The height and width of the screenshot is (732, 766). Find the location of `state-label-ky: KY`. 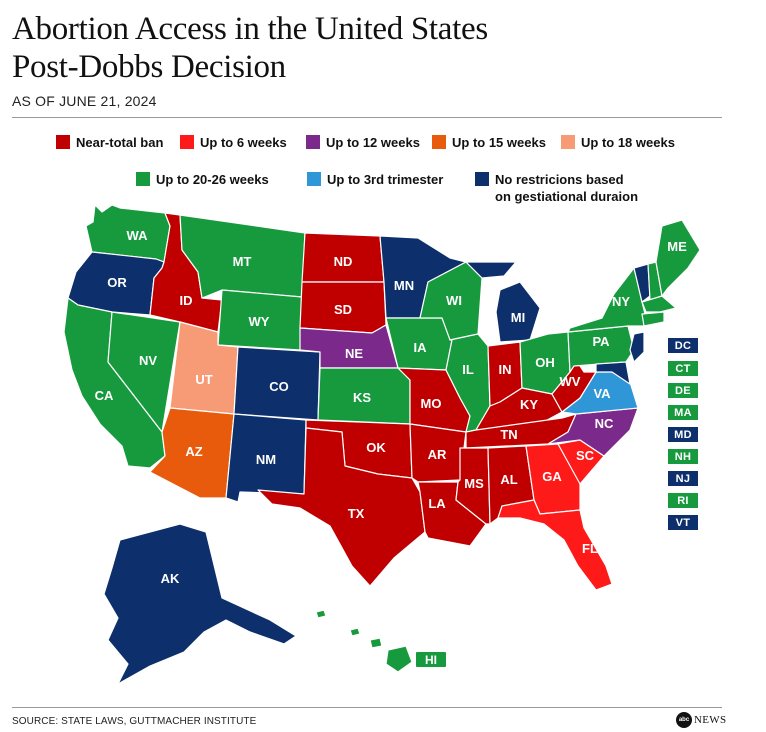

state-label-ky: KY is located at coordinates (529, 404).